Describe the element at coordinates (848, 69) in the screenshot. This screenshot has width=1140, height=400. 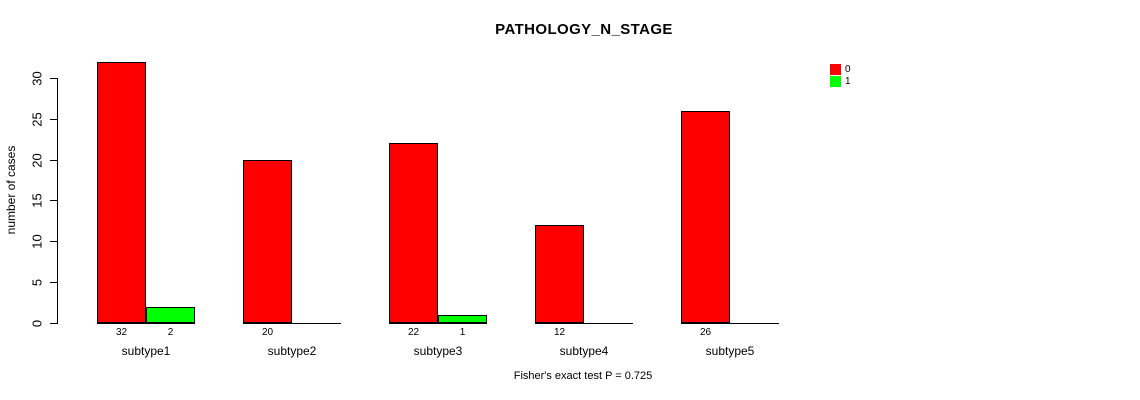
I see `legend-label: 0` at that location.